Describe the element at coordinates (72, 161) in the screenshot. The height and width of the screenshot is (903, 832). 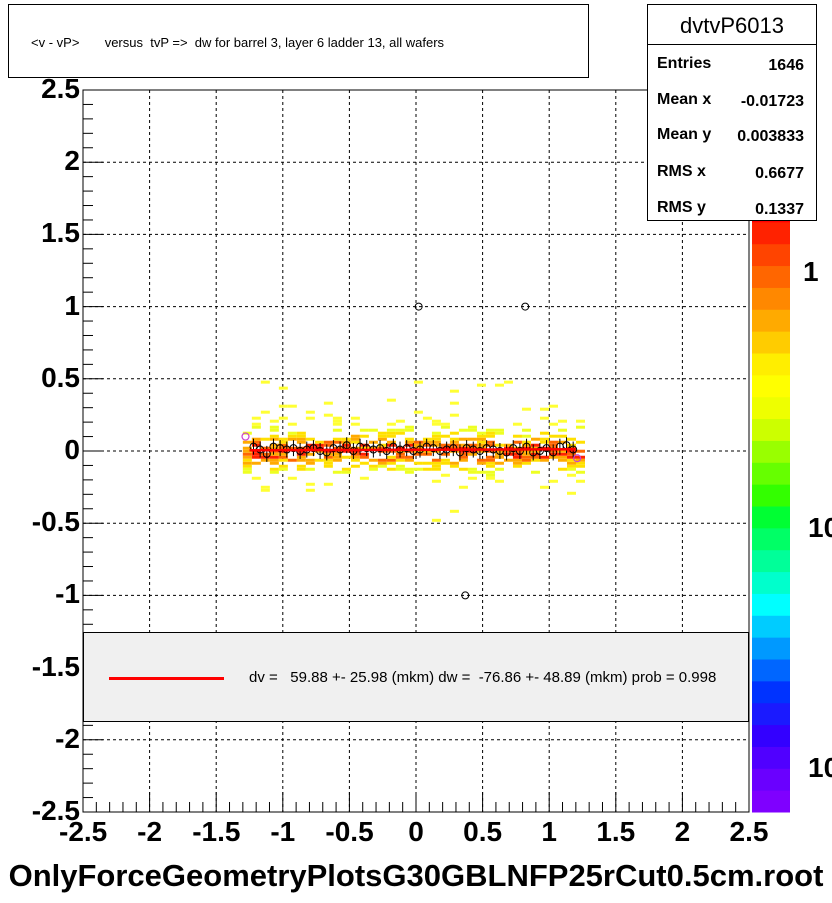
I see `y-tick-label: 2` at that location.